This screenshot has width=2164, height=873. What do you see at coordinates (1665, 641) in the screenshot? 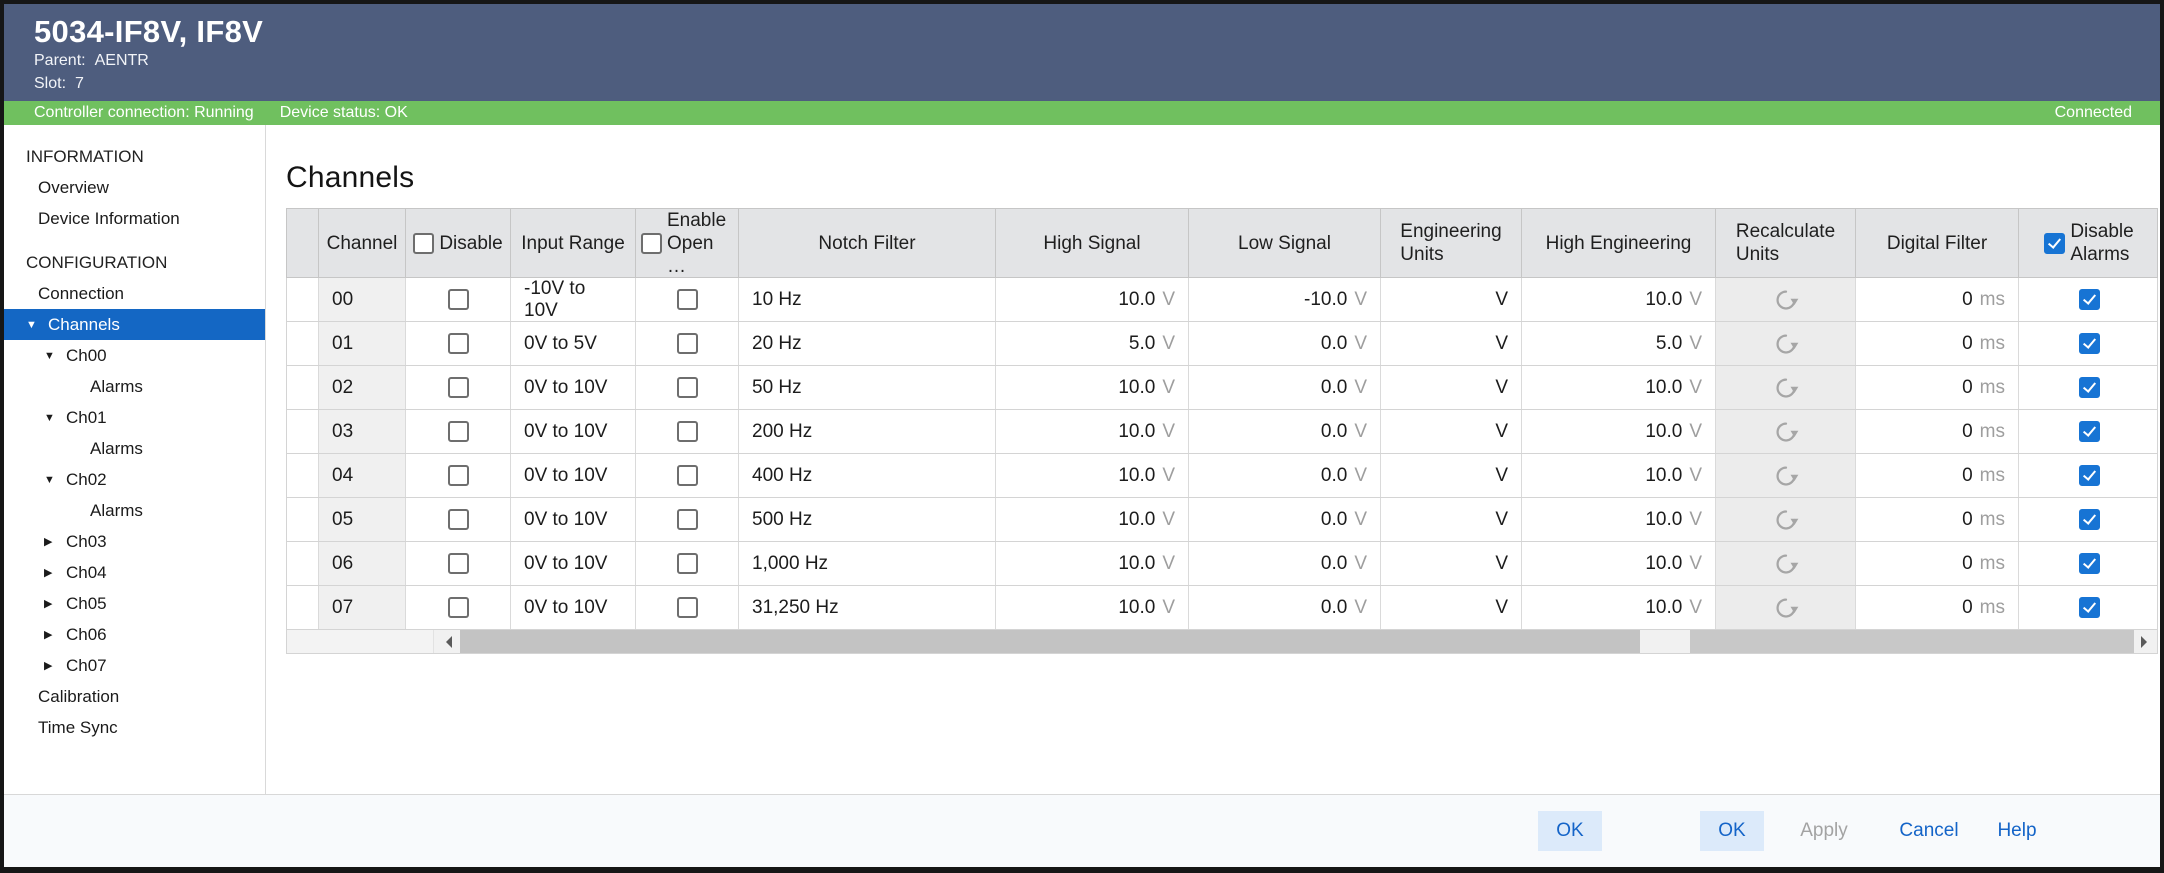
I see `scrollbar-track` at bounding box center [1665, 641].